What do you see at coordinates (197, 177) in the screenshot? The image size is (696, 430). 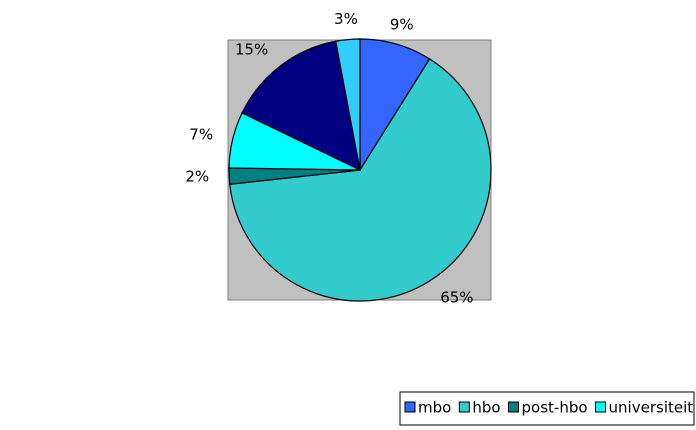 I see `data-label: 2%` at bounding box center [197, 177].